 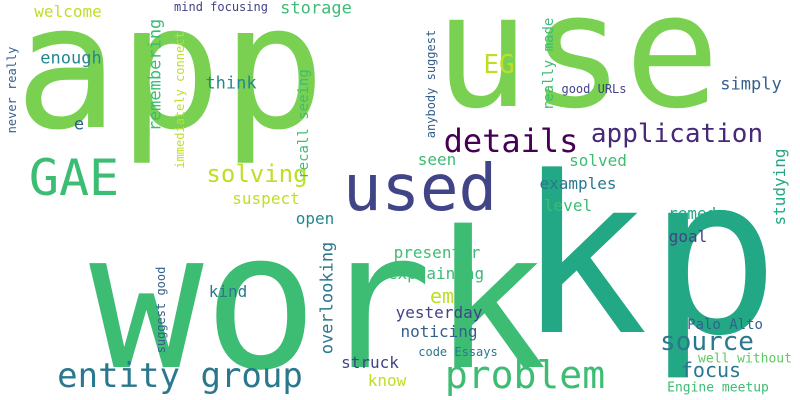 What do you see at coordinates (598, 160) in the screenshot?
I see `word-solved: solved` at bounding box center [598, 160].